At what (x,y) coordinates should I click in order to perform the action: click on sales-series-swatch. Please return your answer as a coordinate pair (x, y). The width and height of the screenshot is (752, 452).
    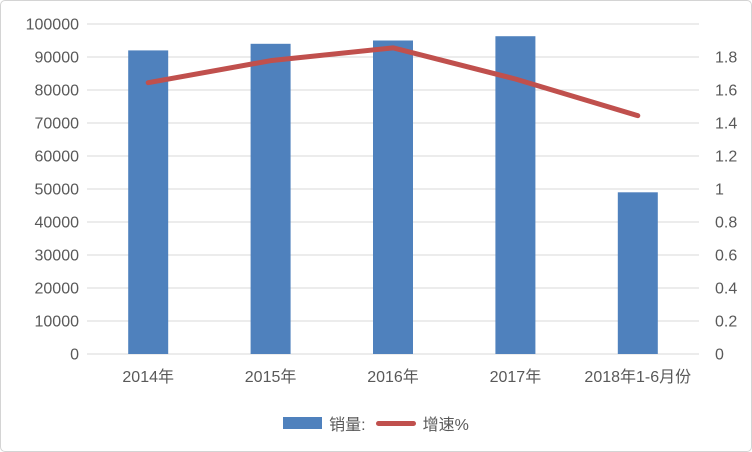
    Looking at the image, I should click on (303, 423).